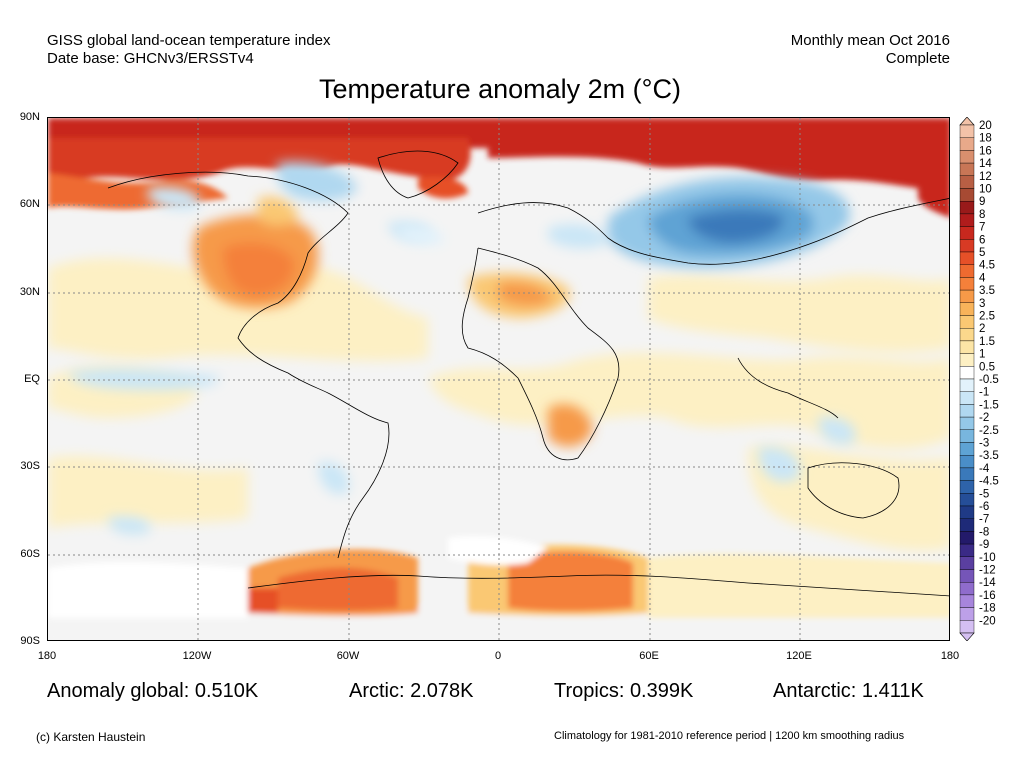  I want to click on lat-tick-30s: 30S, so click(30, 466).